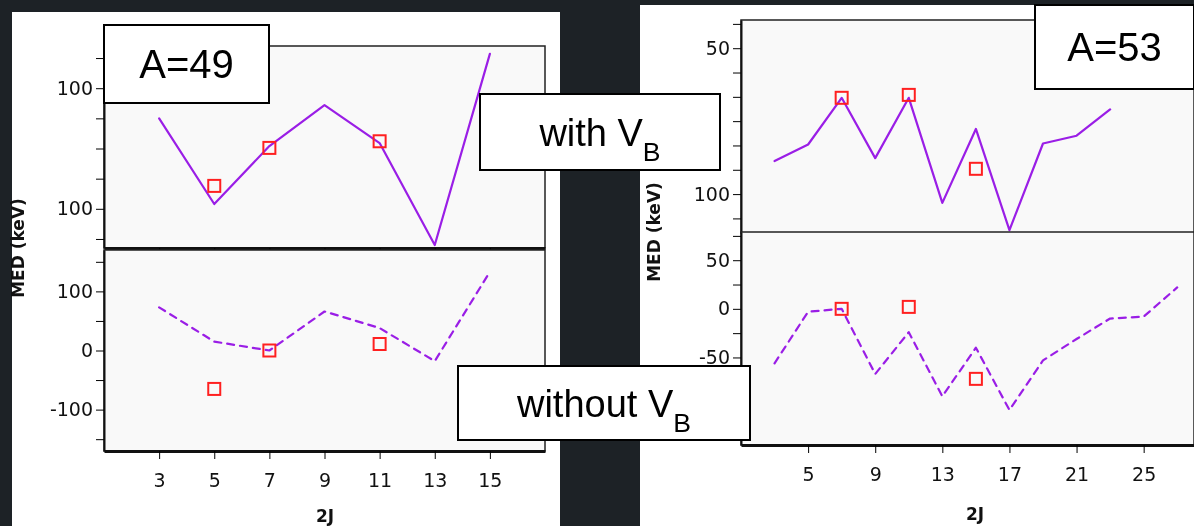 This screenshot has height=526, width=1194. I want to click on annotation: A=49, so click(186, 64).